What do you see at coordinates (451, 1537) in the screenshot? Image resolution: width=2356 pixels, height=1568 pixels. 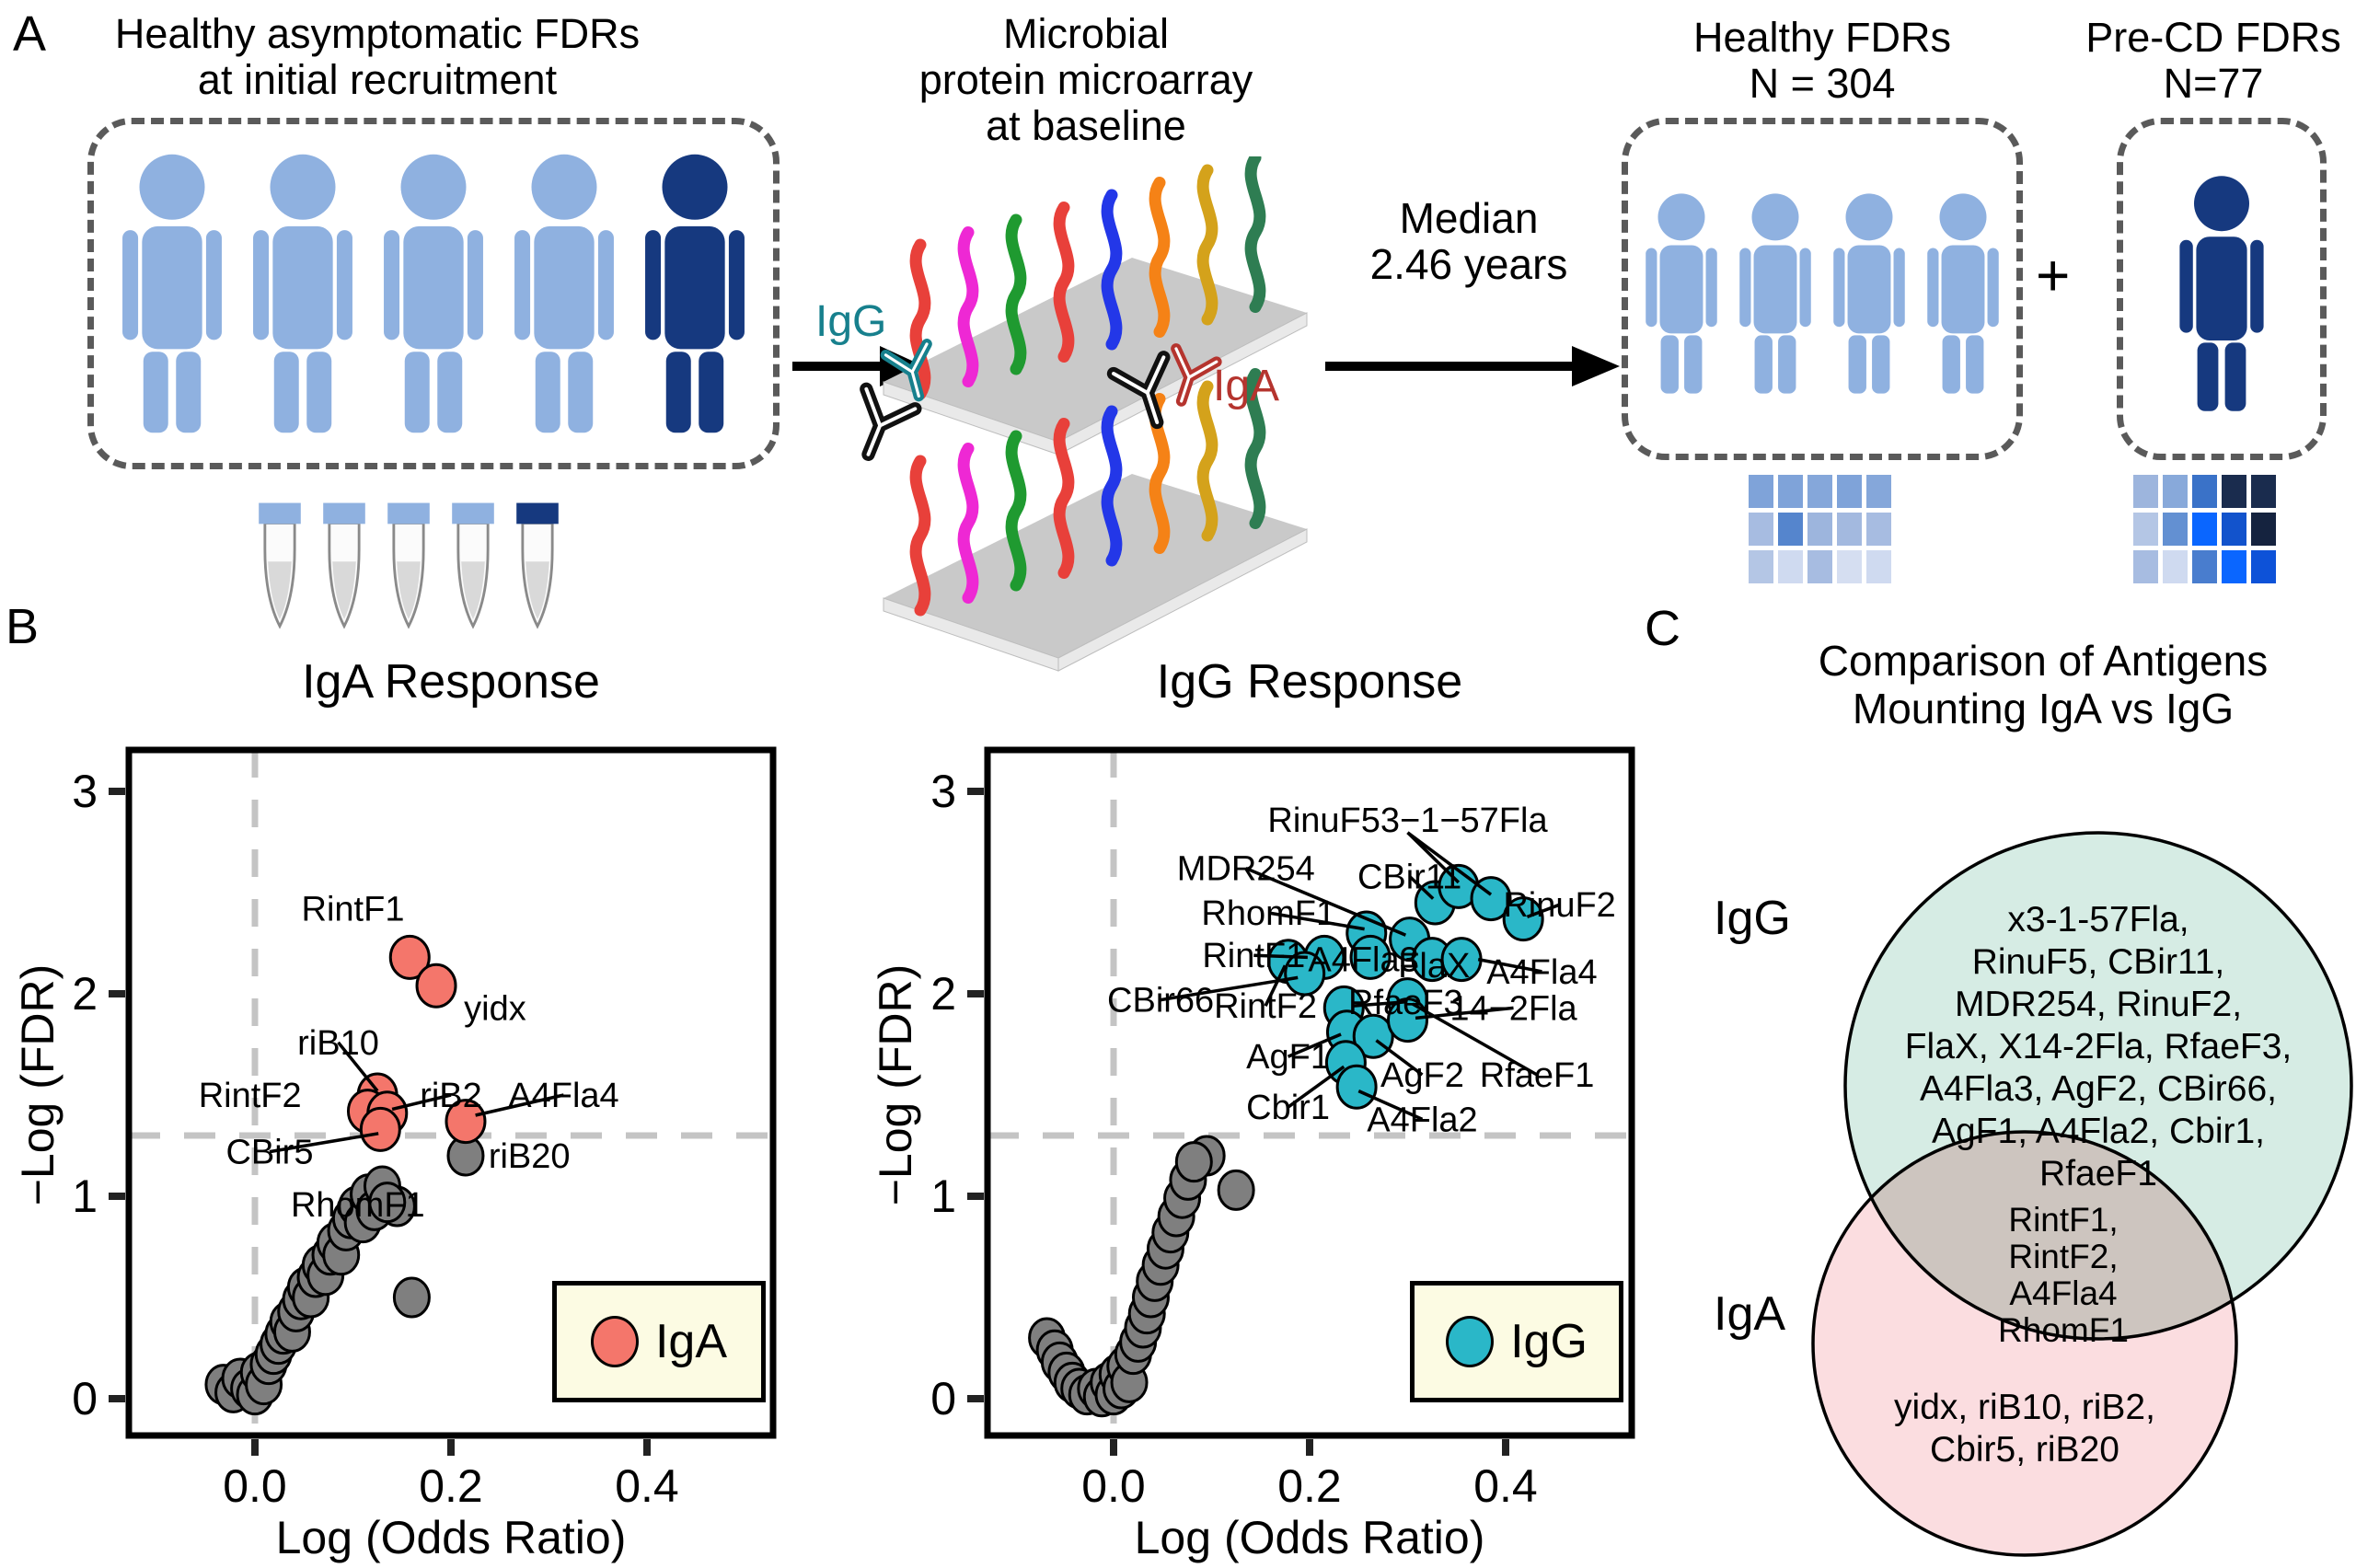 I see `x-axis-label: Log (Odds Ratio)` at bounding box center [451, 1537].